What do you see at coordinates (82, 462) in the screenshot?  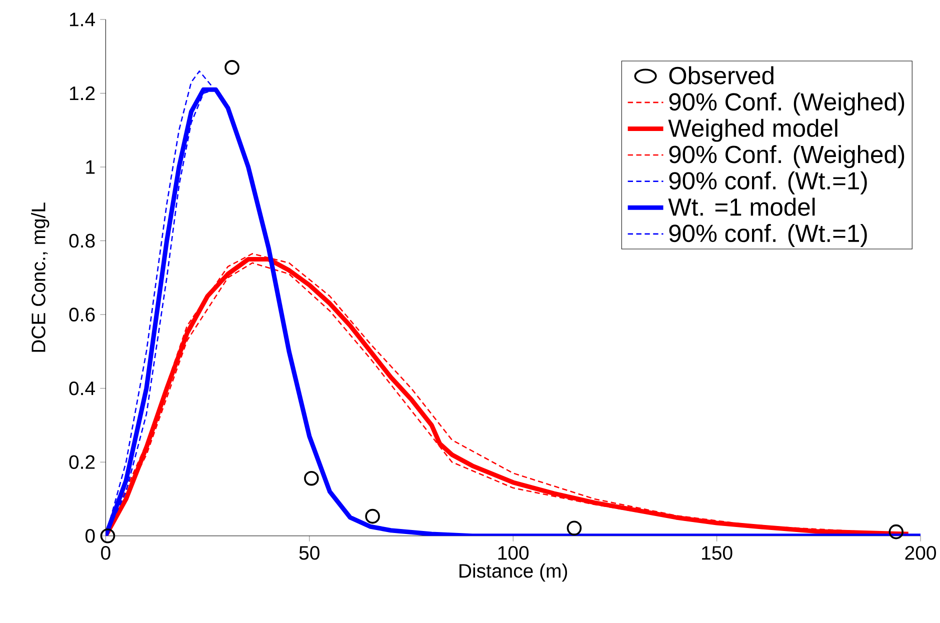 I see `y-tick-label: 0.2` at bounding box center [82, 462].